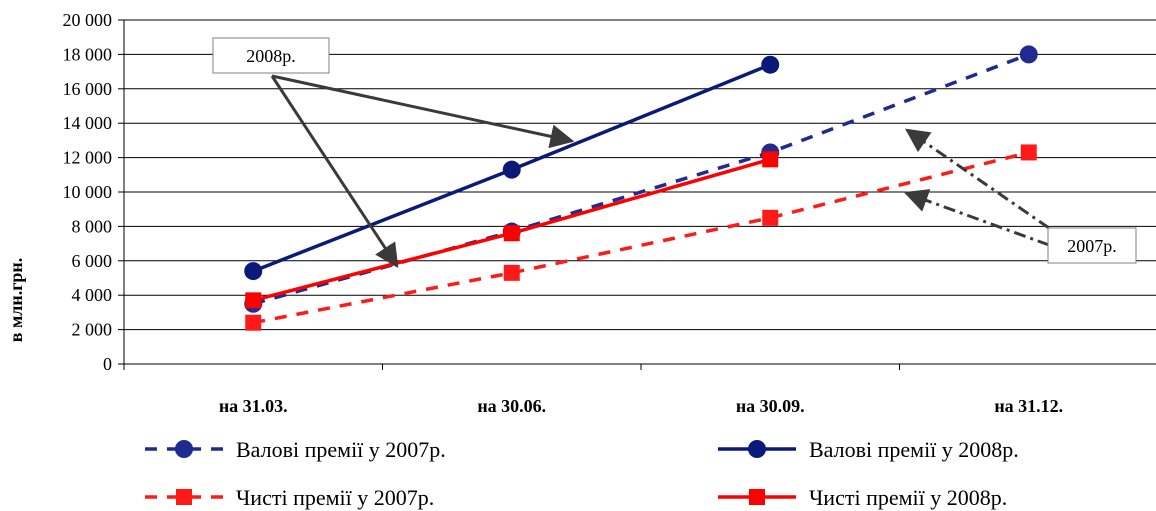 The width and height of the screenshot is (1156, 511). Describe the element at coordinates (88, 123) in the screenshot. I see `y-tick-label: 14 000` at that location.